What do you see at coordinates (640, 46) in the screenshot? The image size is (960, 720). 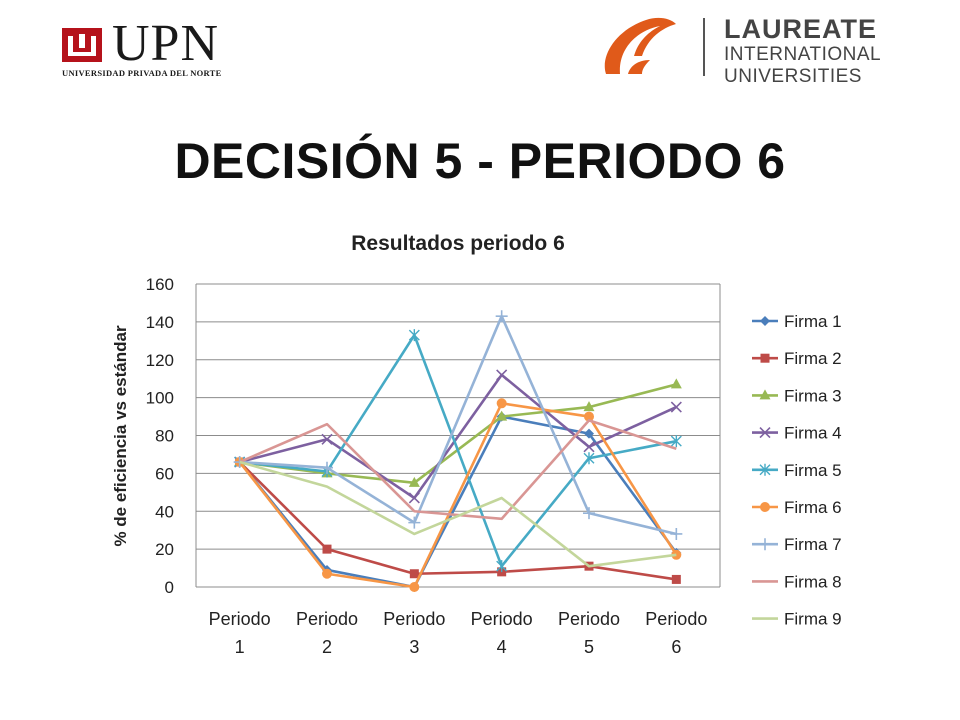 I see `laureate-emblem-icon` at bounding box center [640, 46].